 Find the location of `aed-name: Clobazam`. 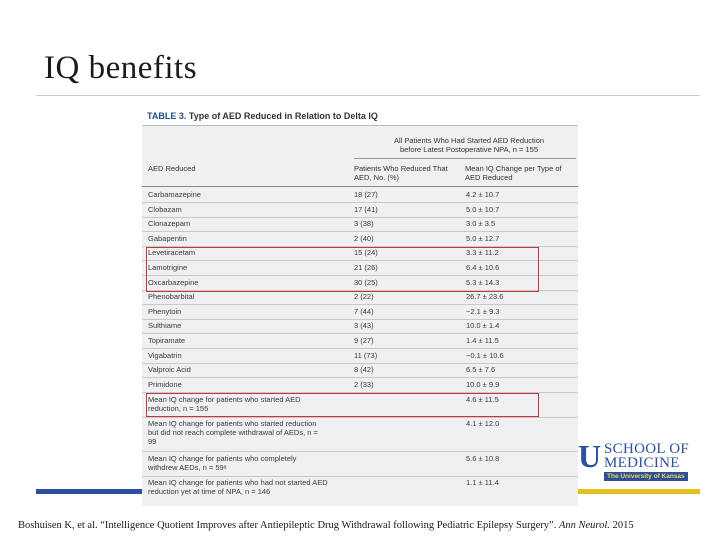

aed-name: Clobazam is located at coordinates (165, 209).